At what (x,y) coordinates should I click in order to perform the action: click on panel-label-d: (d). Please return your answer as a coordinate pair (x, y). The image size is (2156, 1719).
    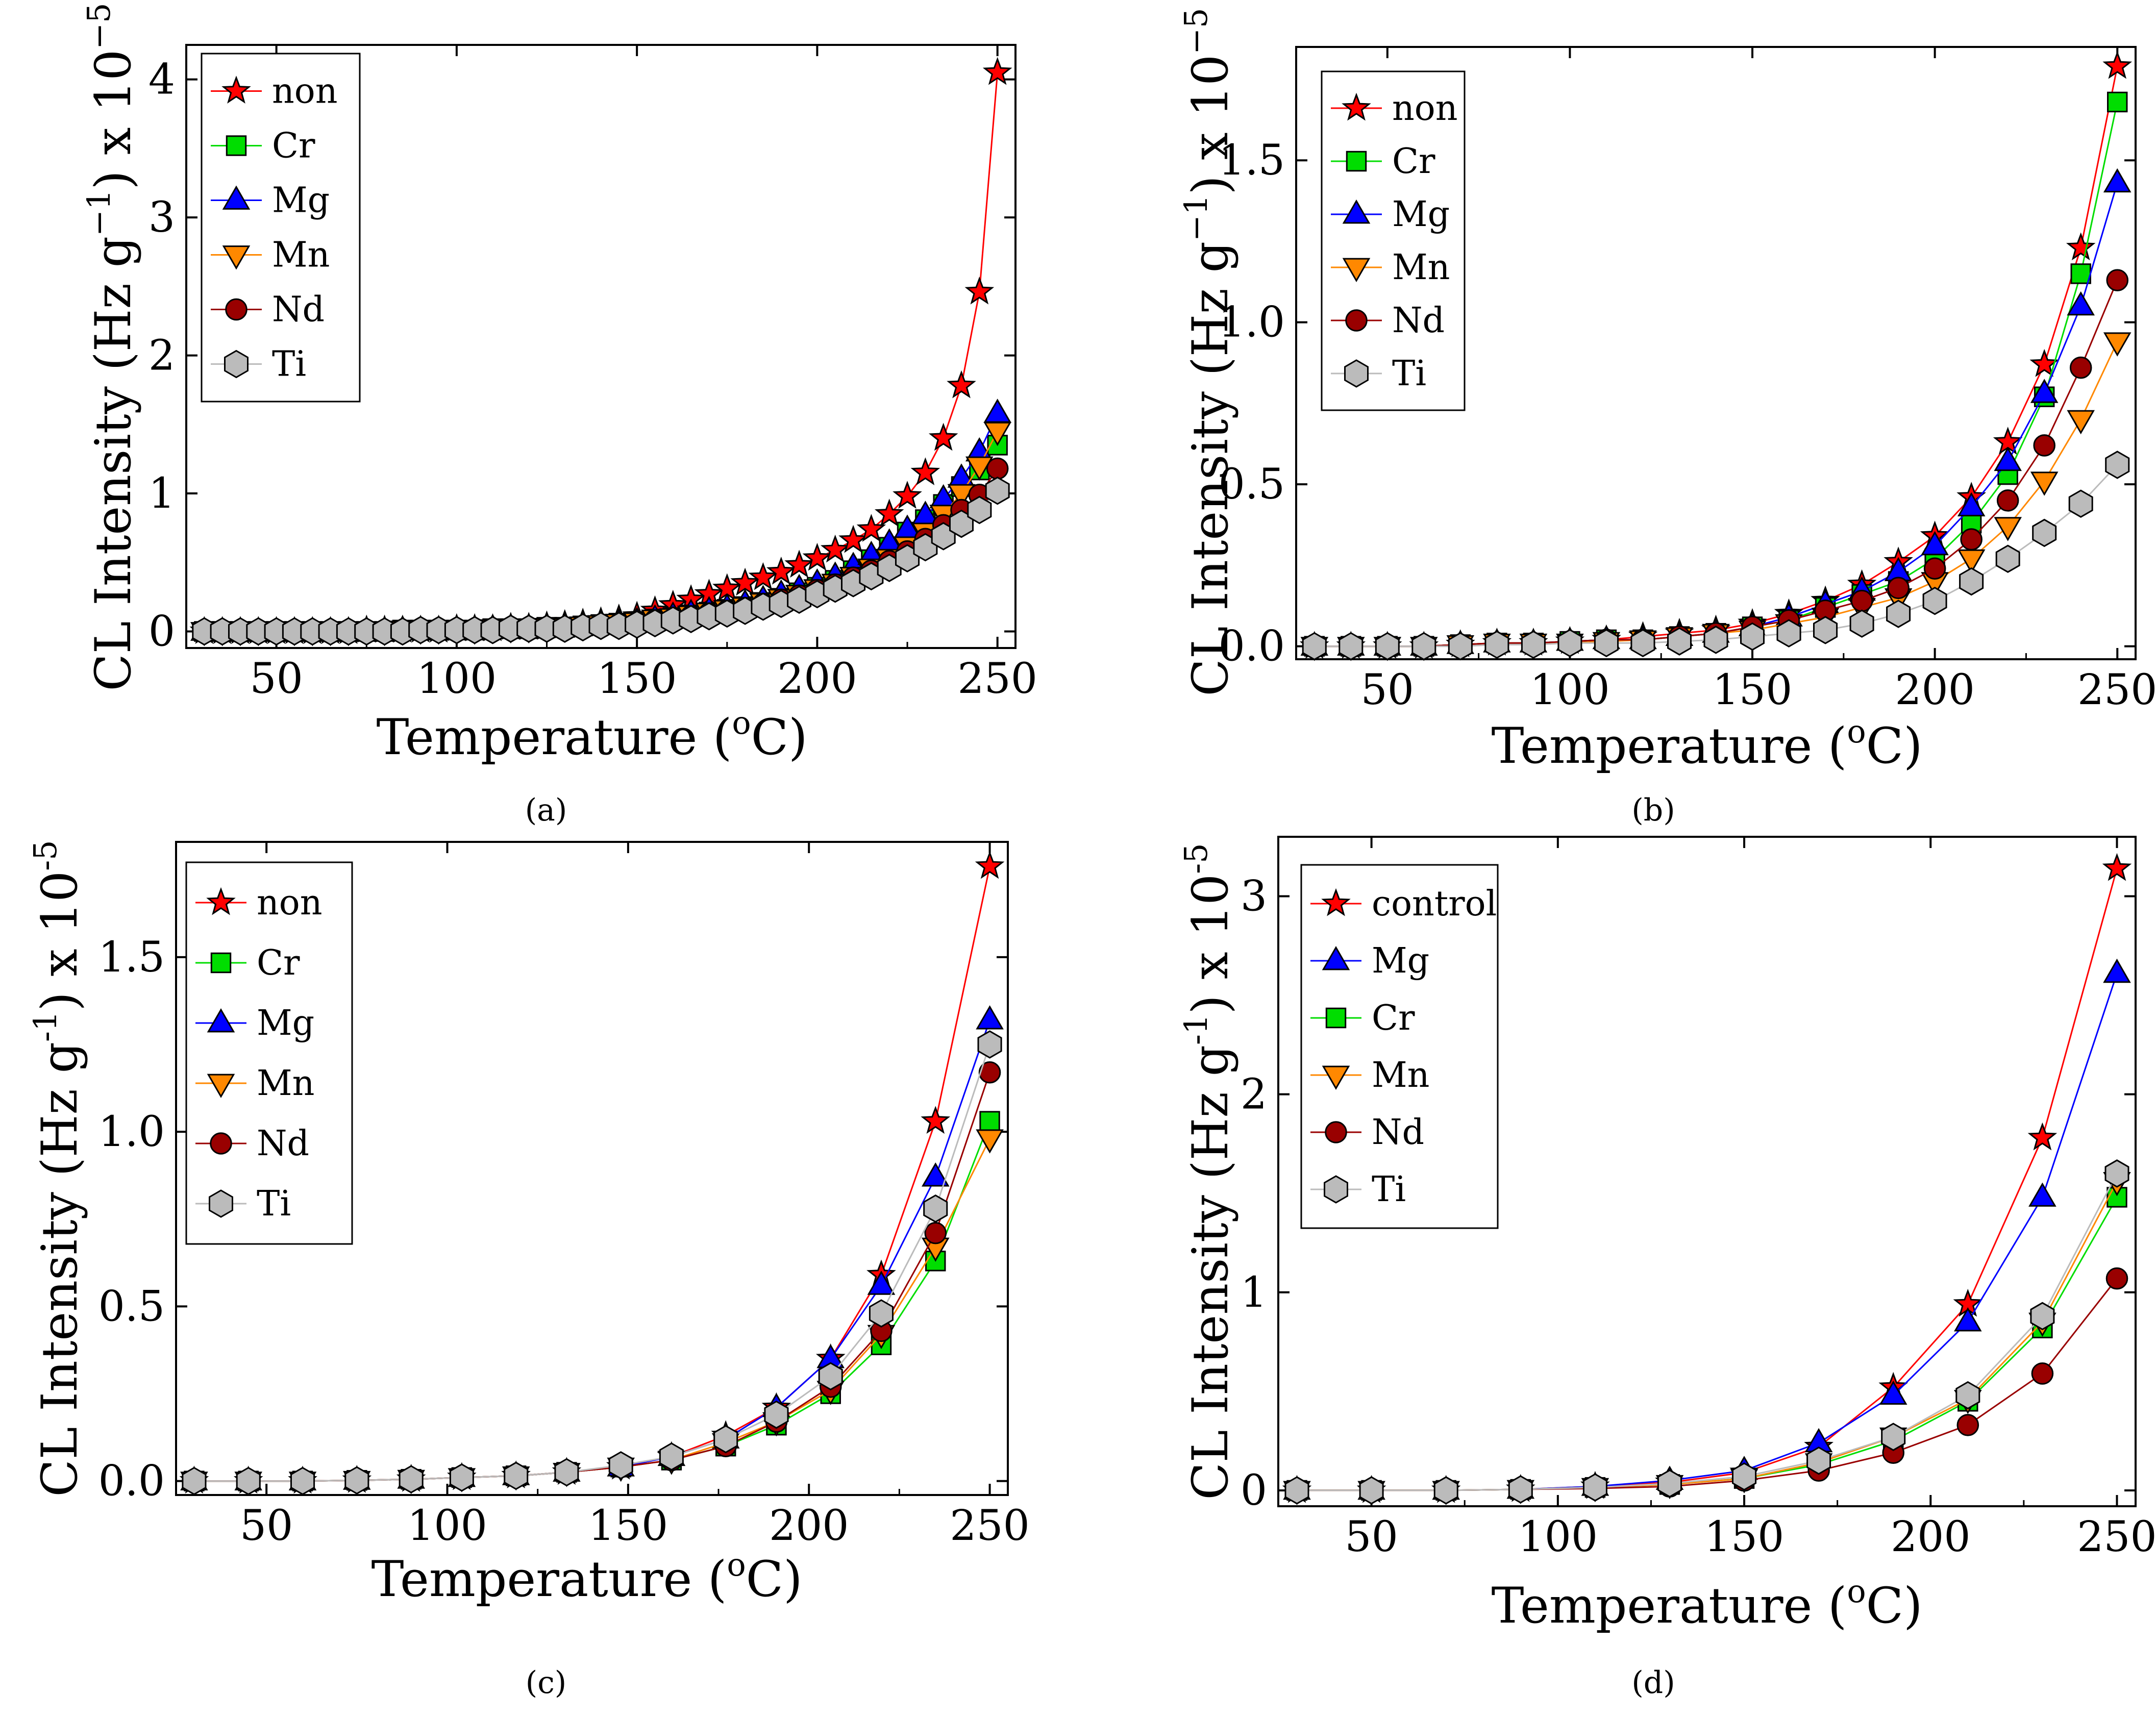
    Looking at the image, I should click on (1653, 1683).